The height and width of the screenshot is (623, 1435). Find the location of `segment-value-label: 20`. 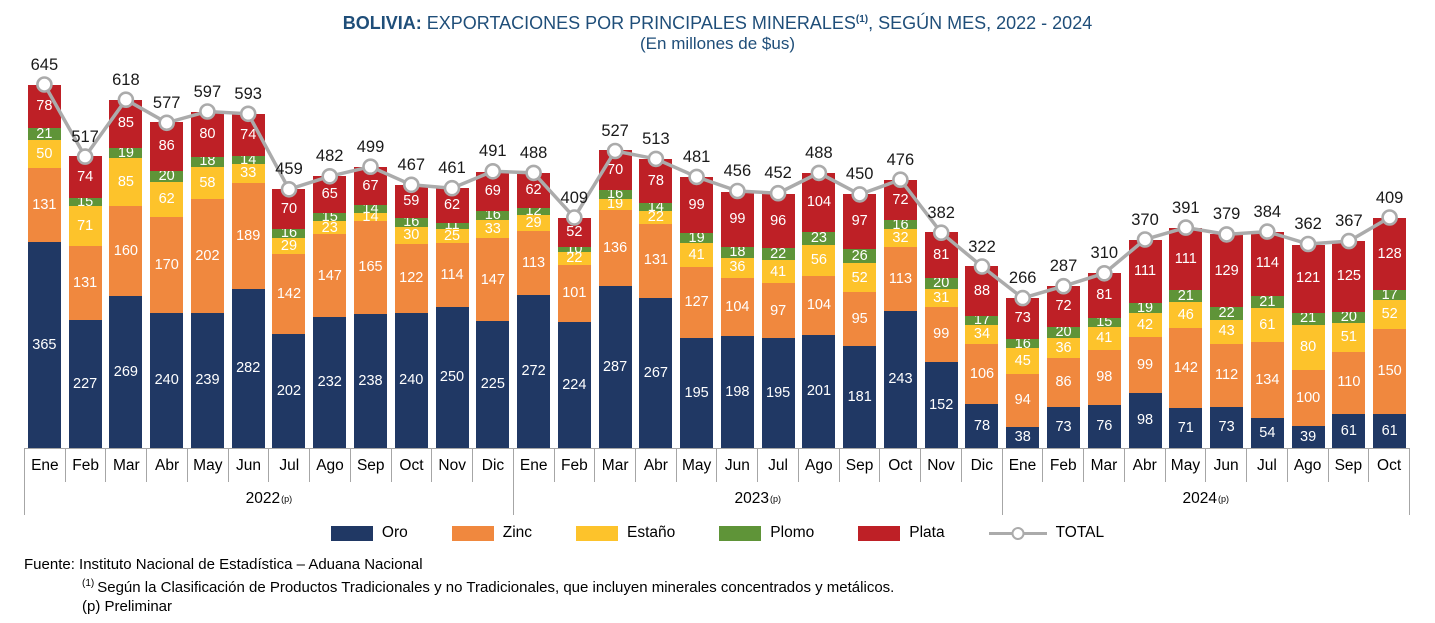

segment-value-label: 20 is located at coordinates (166, 176).